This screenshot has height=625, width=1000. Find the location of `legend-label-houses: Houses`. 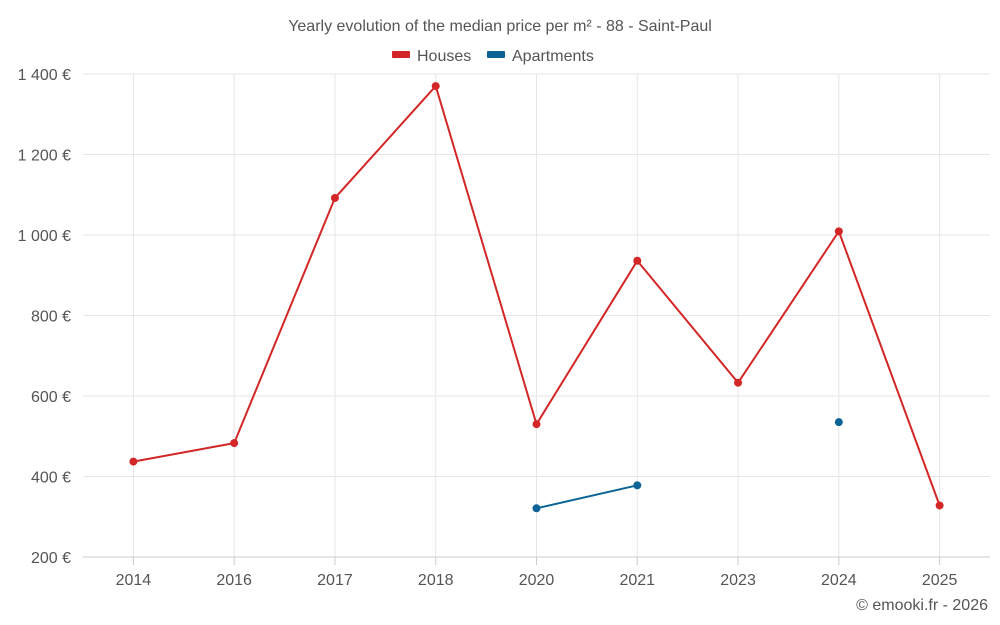

legend-label-houses: Houses is located at coordinates (444, 56).